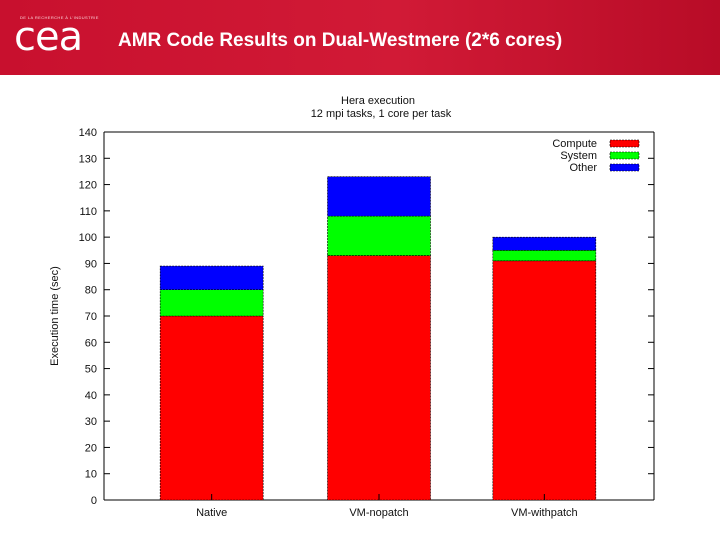  What do you see at coordinates (91, 422) in the screenshot?
I see `y-tick-label: 30` at bounding box center [91, 422].